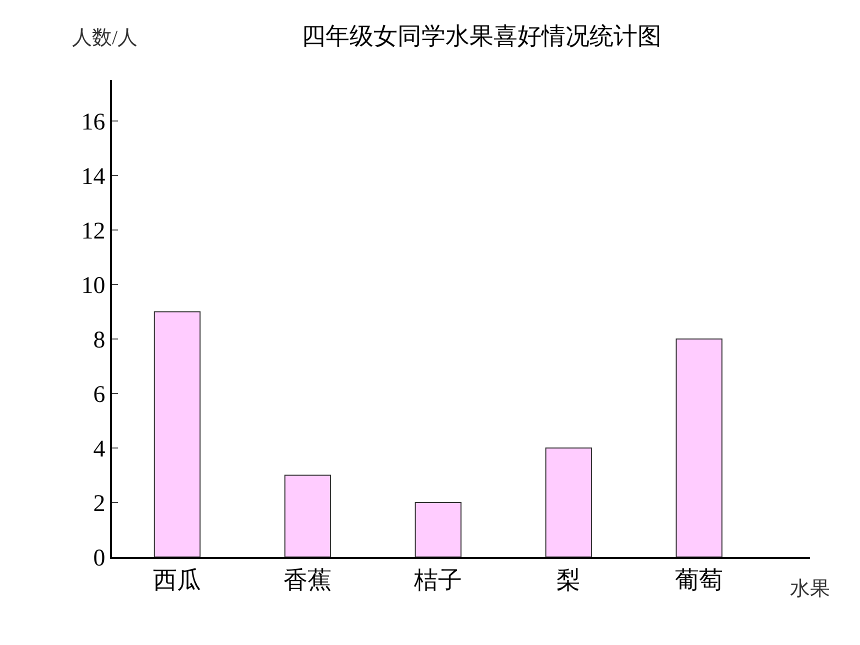  Describe the element at coordinates (437, 581) in the screenshot. I see `x-tick-label: 桔子` at that location.